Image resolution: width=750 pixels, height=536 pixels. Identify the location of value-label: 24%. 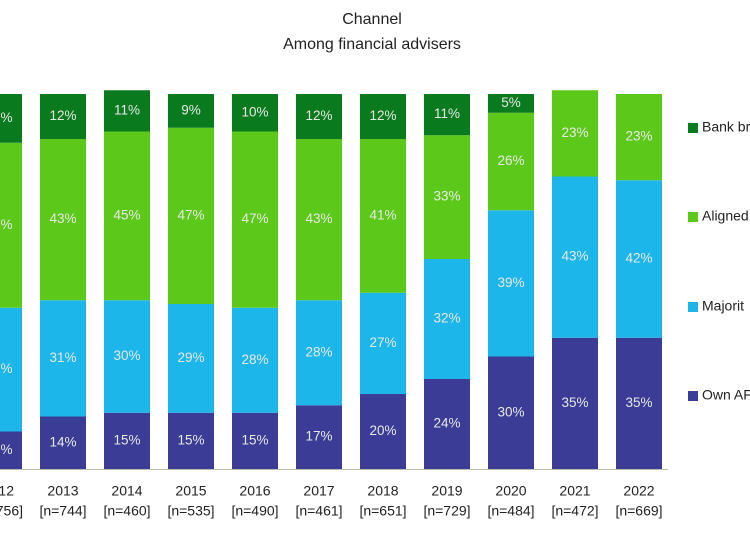
(446, 423).